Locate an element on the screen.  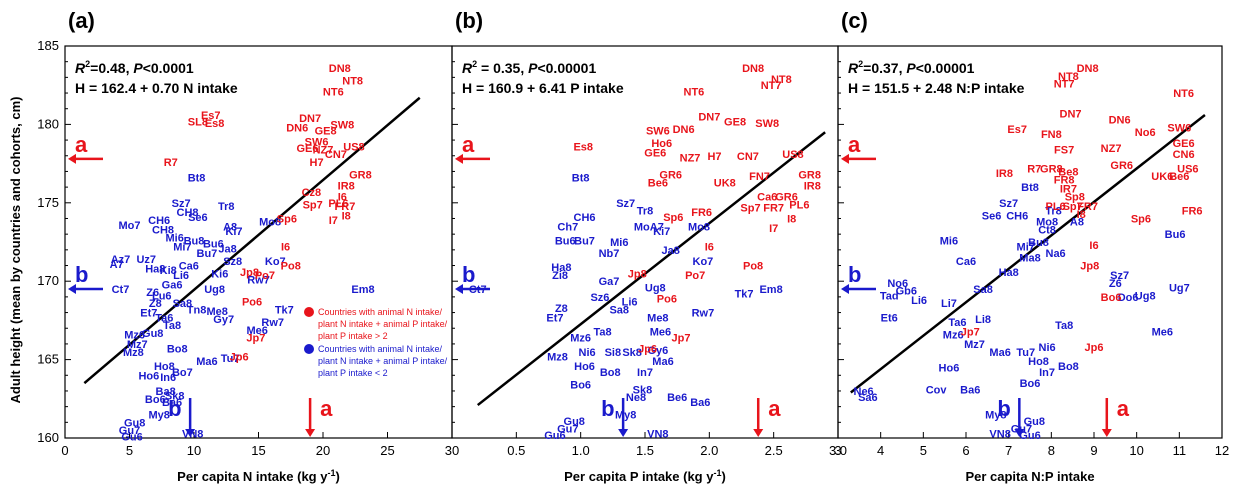
data-point-high: Po6 is located at coordinates (252, 303).